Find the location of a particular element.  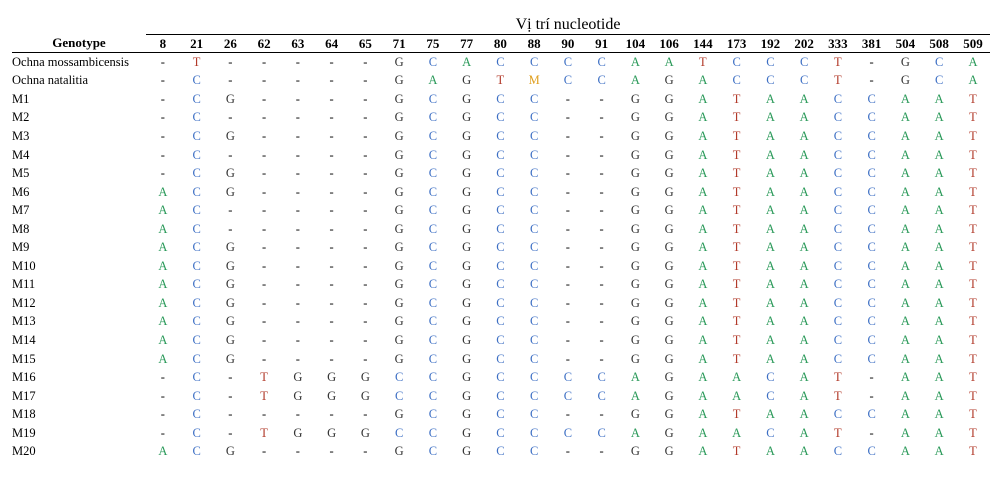

table-row: Ochna natalitia - C - - - - - G A G T M C C A G A C C C T - G C A is located at coordinates (501, 81).